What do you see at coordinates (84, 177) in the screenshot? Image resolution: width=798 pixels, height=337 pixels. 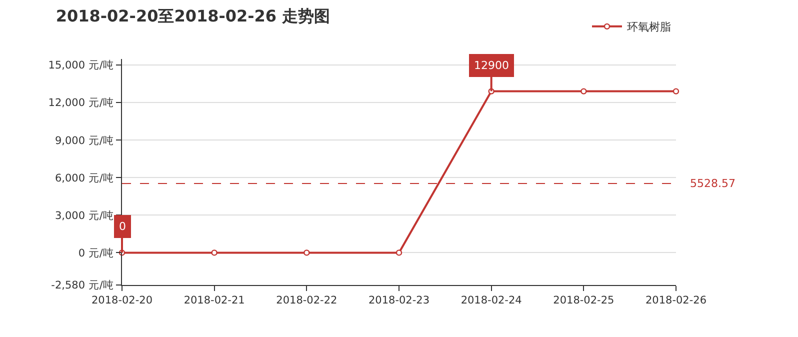 I see `y-tick-label: 6,000 元/吨` at bounding box center [84, 177].